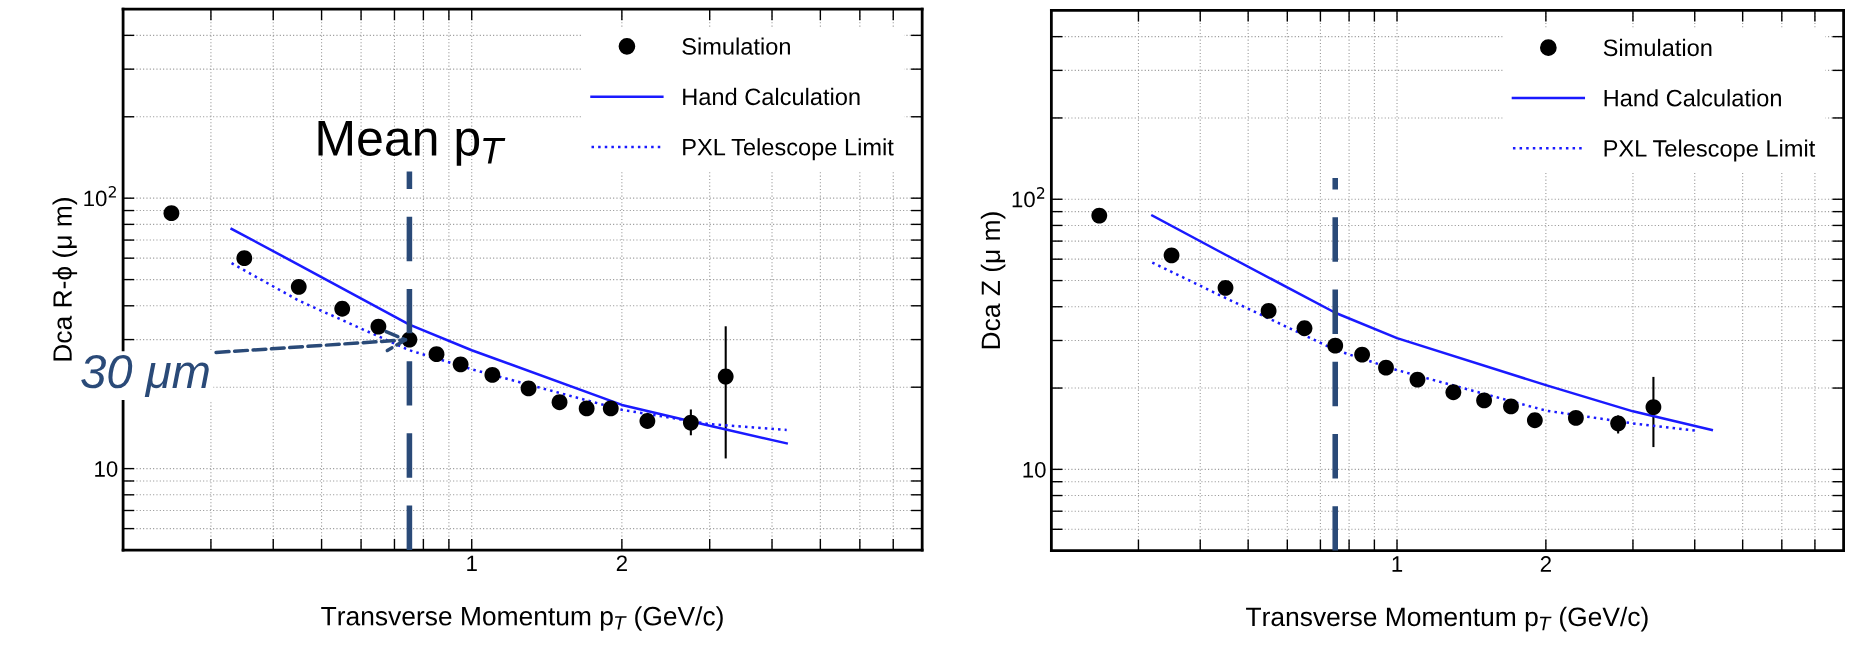  I want to click on y-axis-title: Dca R-ϕ (μ m), so click(65, 279).